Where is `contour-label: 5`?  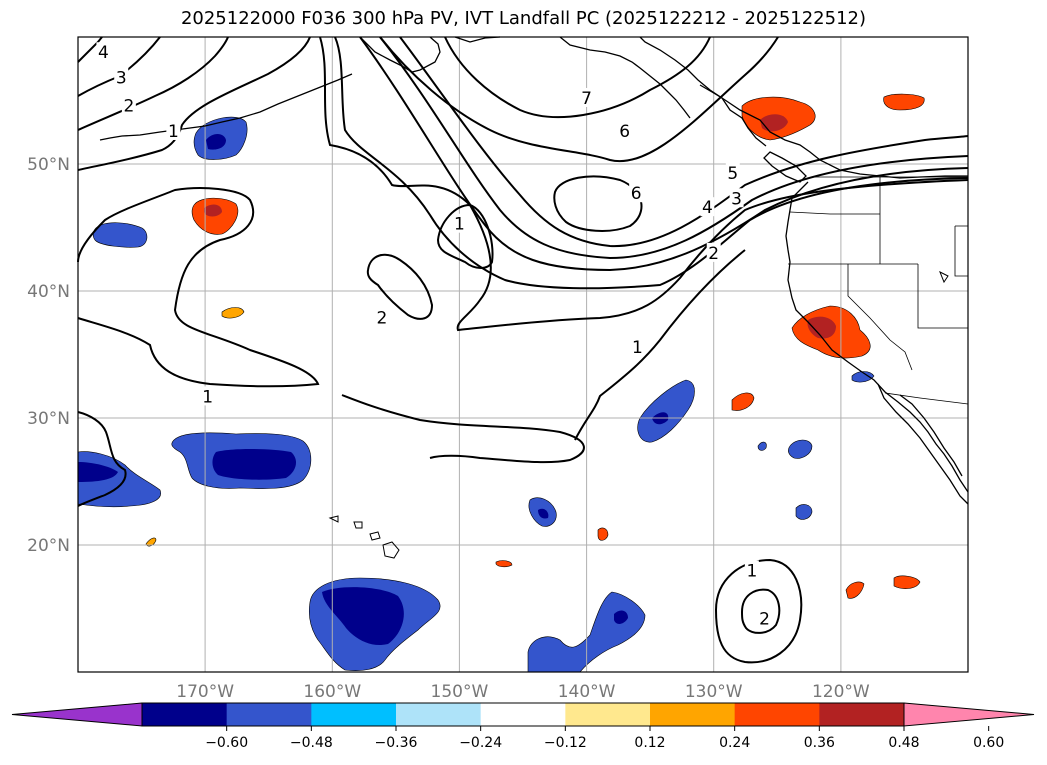 contour-label: 5 is located at coordinates (732, 174).